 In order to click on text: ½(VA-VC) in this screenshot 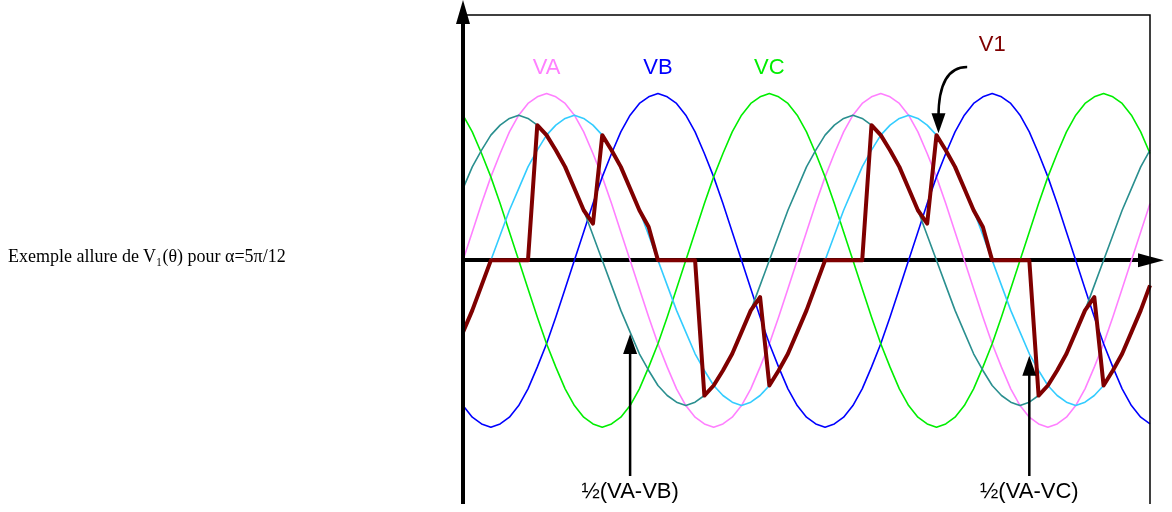, I will do `click(1029, 491)`.